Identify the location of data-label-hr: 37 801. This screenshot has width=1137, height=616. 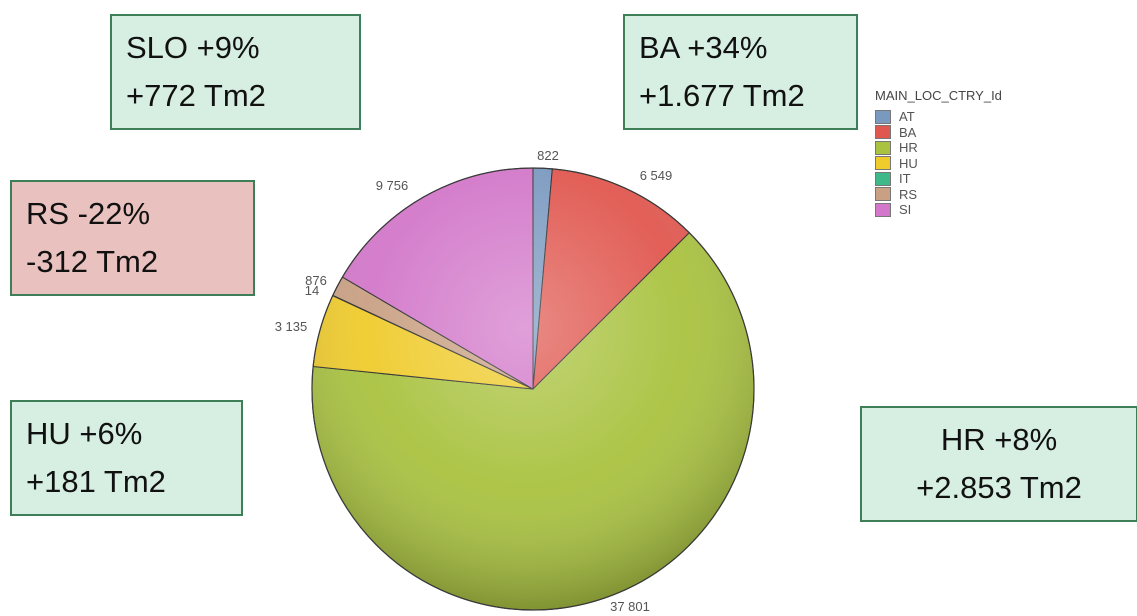
(630, 606).